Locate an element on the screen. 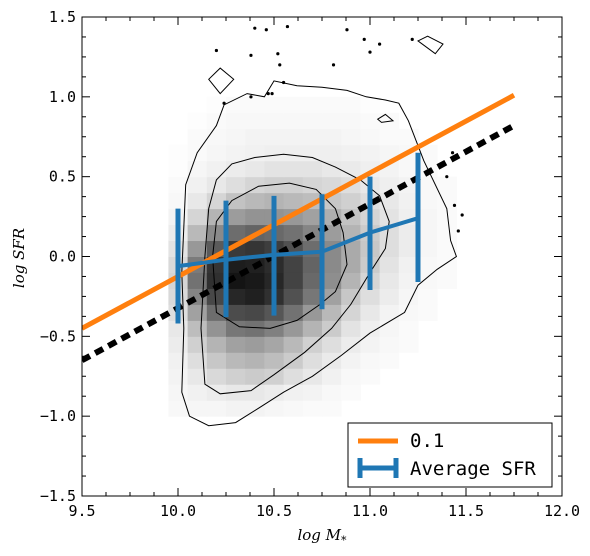  y-tick-label: 1.5 is located at coordinates (62, 17).